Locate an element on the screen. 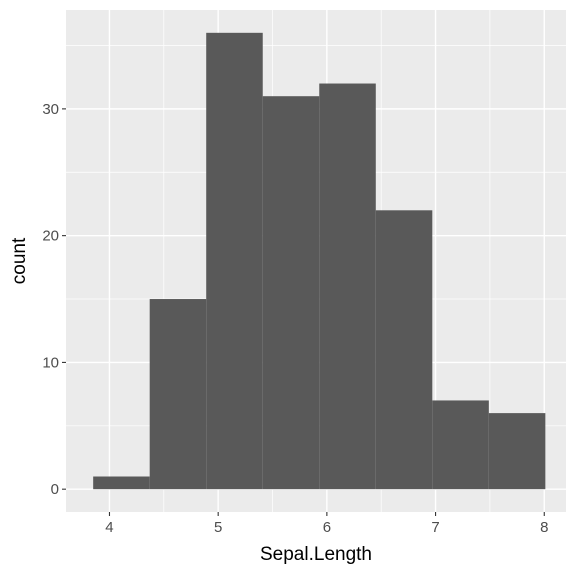 The height and width of the screenshot is (576, 576). y-tick-label: 20 is located at coordinates (50, 236).